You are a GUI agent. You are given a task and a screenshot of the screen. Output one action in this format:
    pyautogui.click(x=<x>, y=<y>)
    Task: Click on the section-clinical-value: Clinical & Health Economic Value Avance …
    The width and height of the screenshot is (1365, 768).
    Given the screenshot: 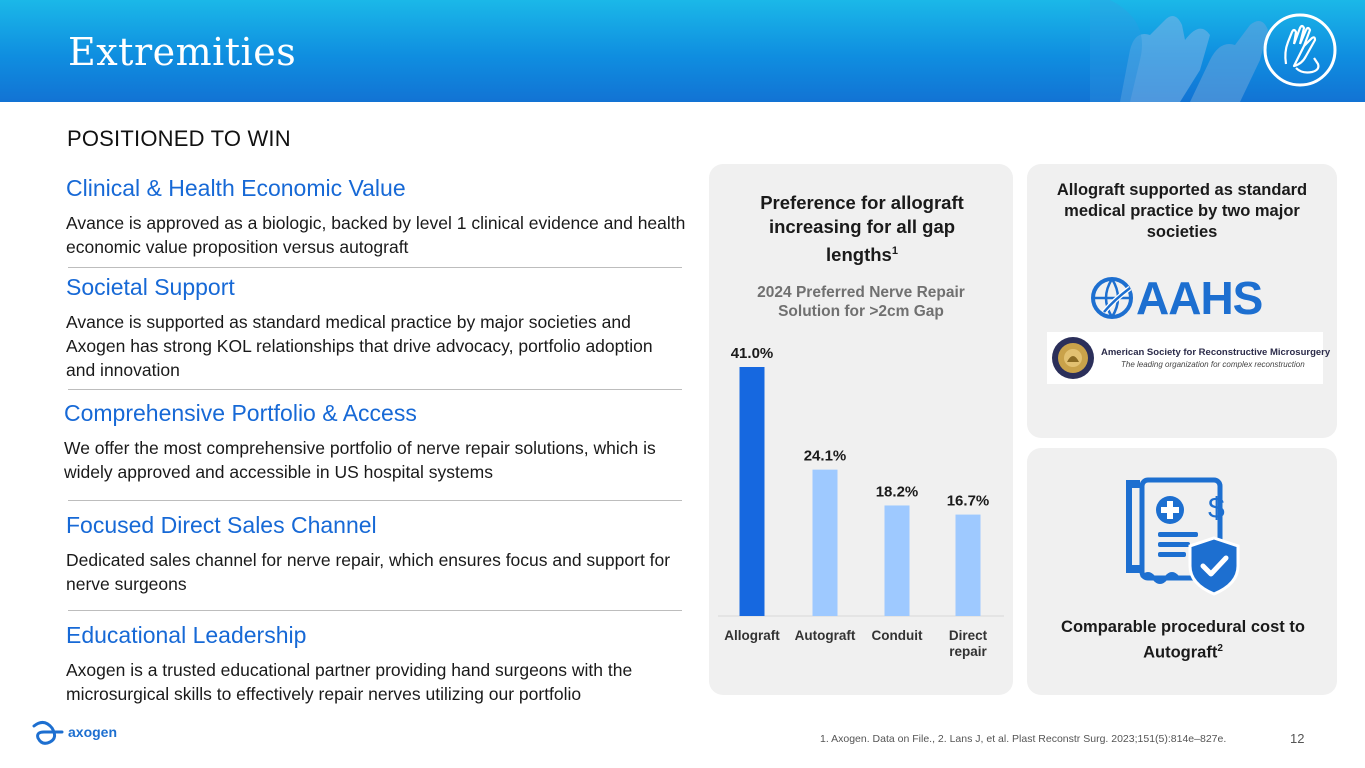 What is the action you would take?
    pyautogui.click(x=376, y=217)
    